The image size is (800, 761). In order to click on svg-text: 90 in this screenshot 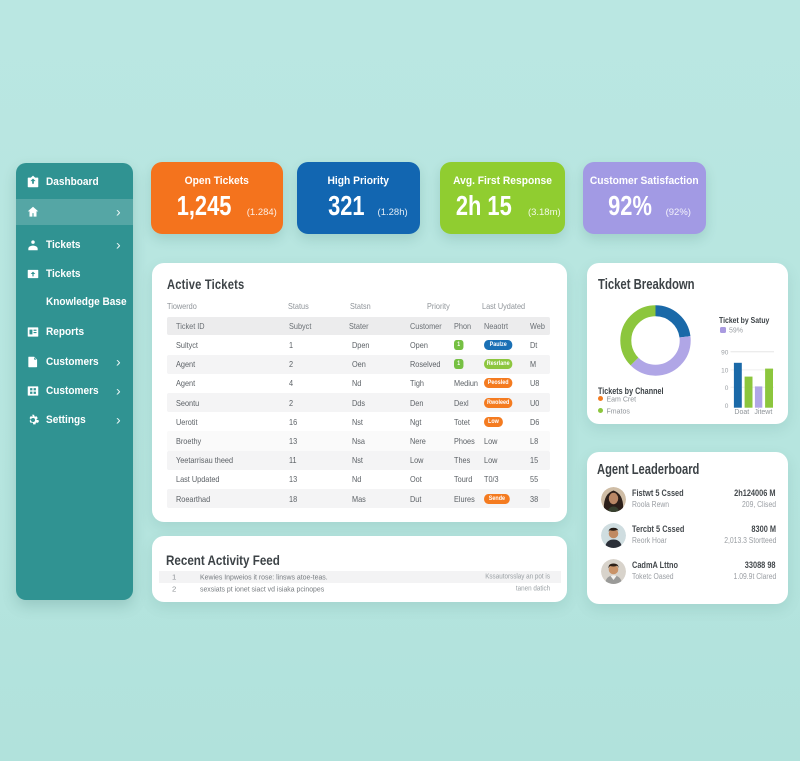, I will do `click(725, 352)`.